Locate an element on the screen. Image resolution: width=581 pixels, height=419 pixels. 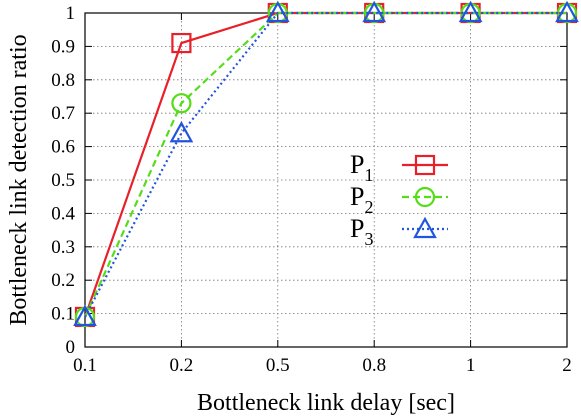
x-axis-label: Bottleneck link delay [sec] is located at coordinates (326, 403).